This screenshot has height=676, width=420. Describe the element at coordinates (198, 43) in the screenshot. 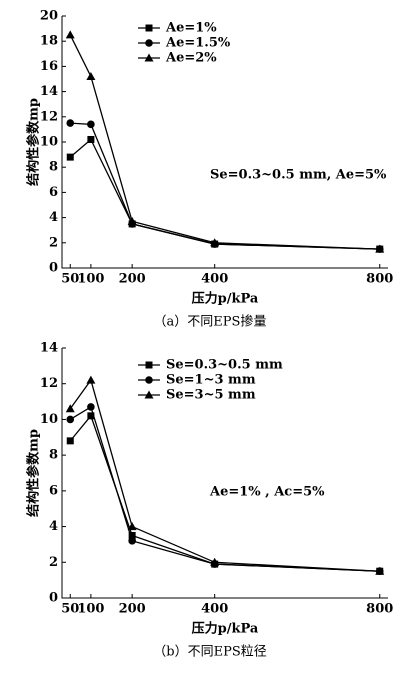

I see `legend-label: Ae=1.5%` at that location.